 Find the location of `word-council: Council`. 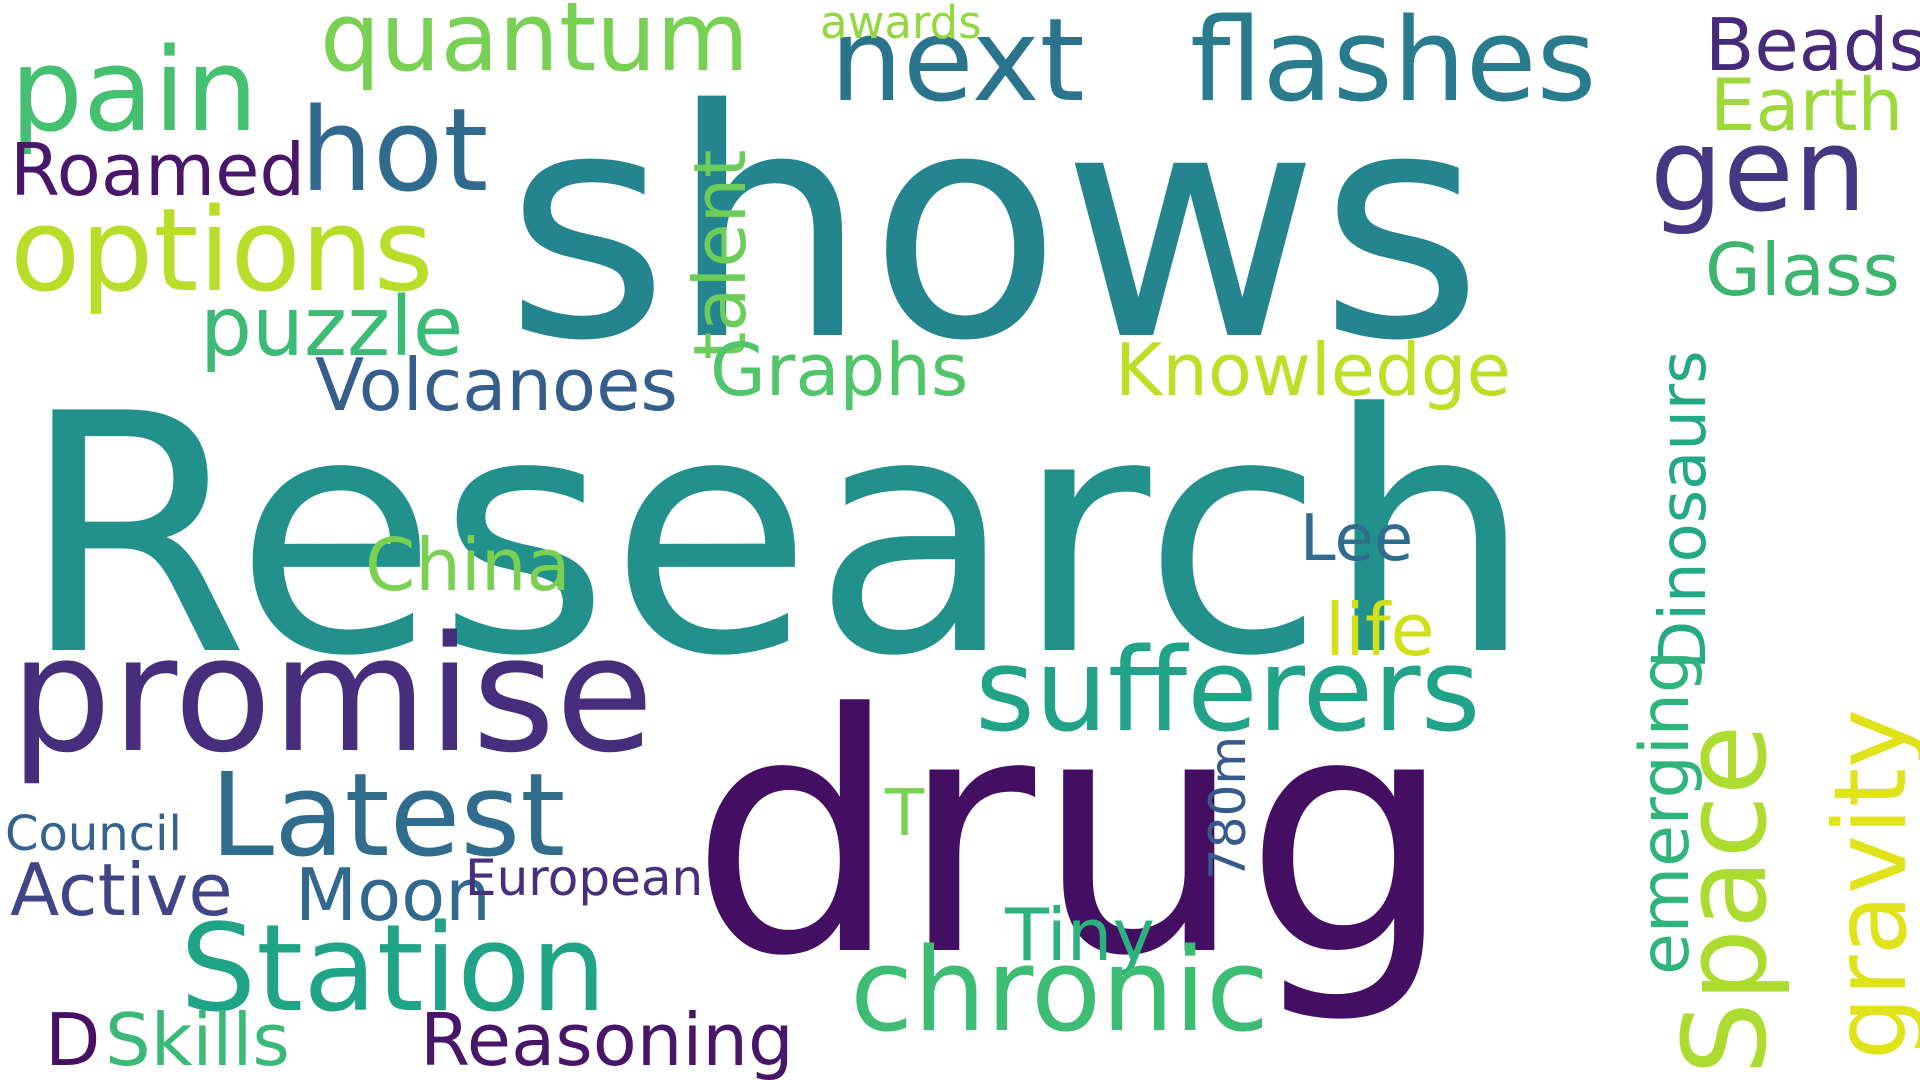

word-council: Council is located at coordinates (93, 834).